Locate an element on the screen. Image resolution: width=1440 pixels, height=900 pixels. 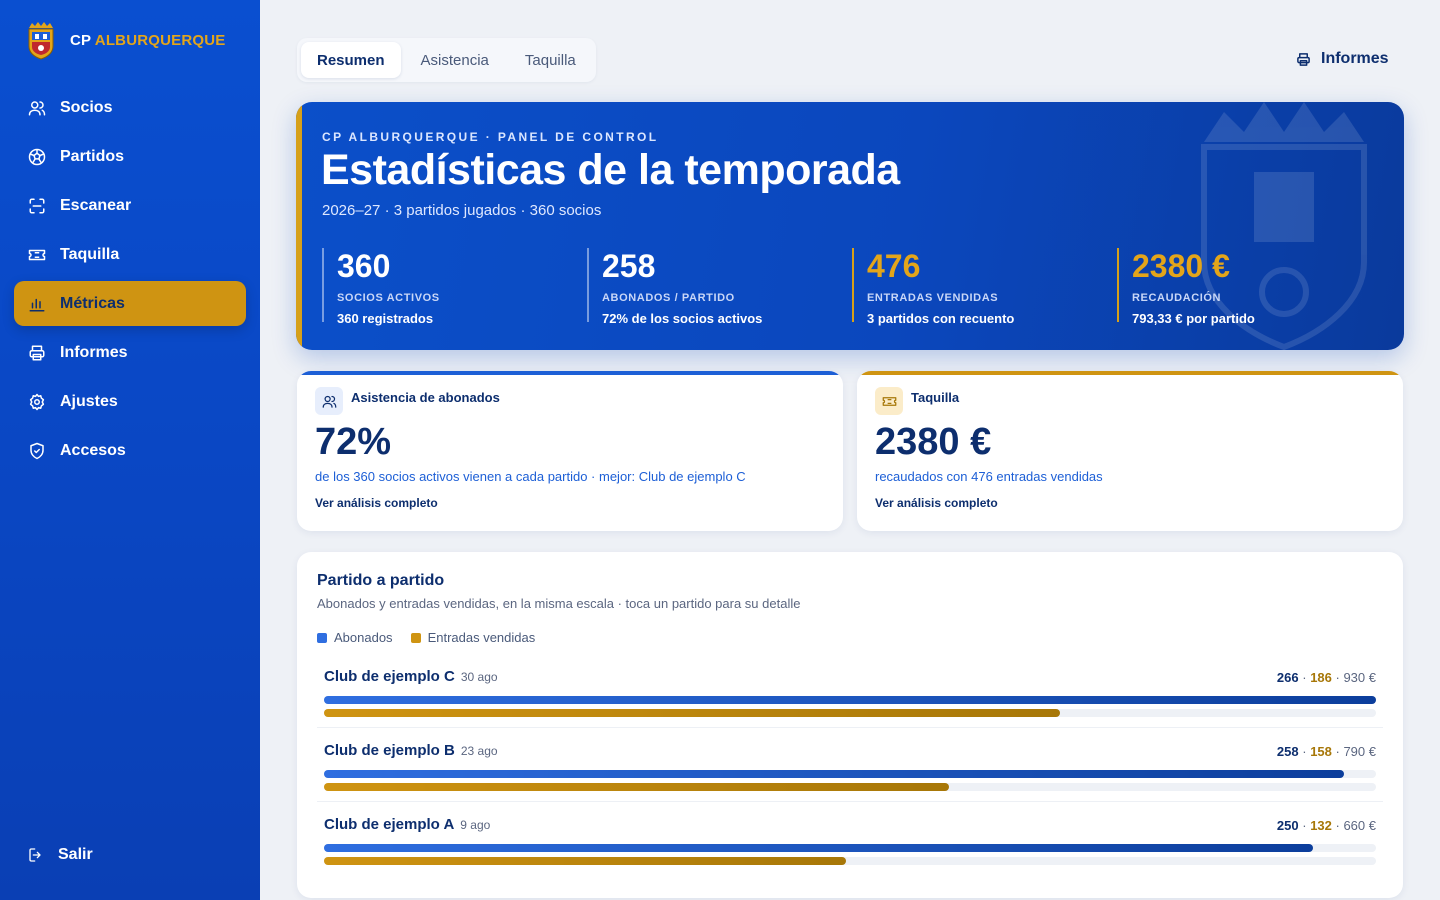
box-office-analysis-link: Ver análisis completo is located at coordinates (936, 503).